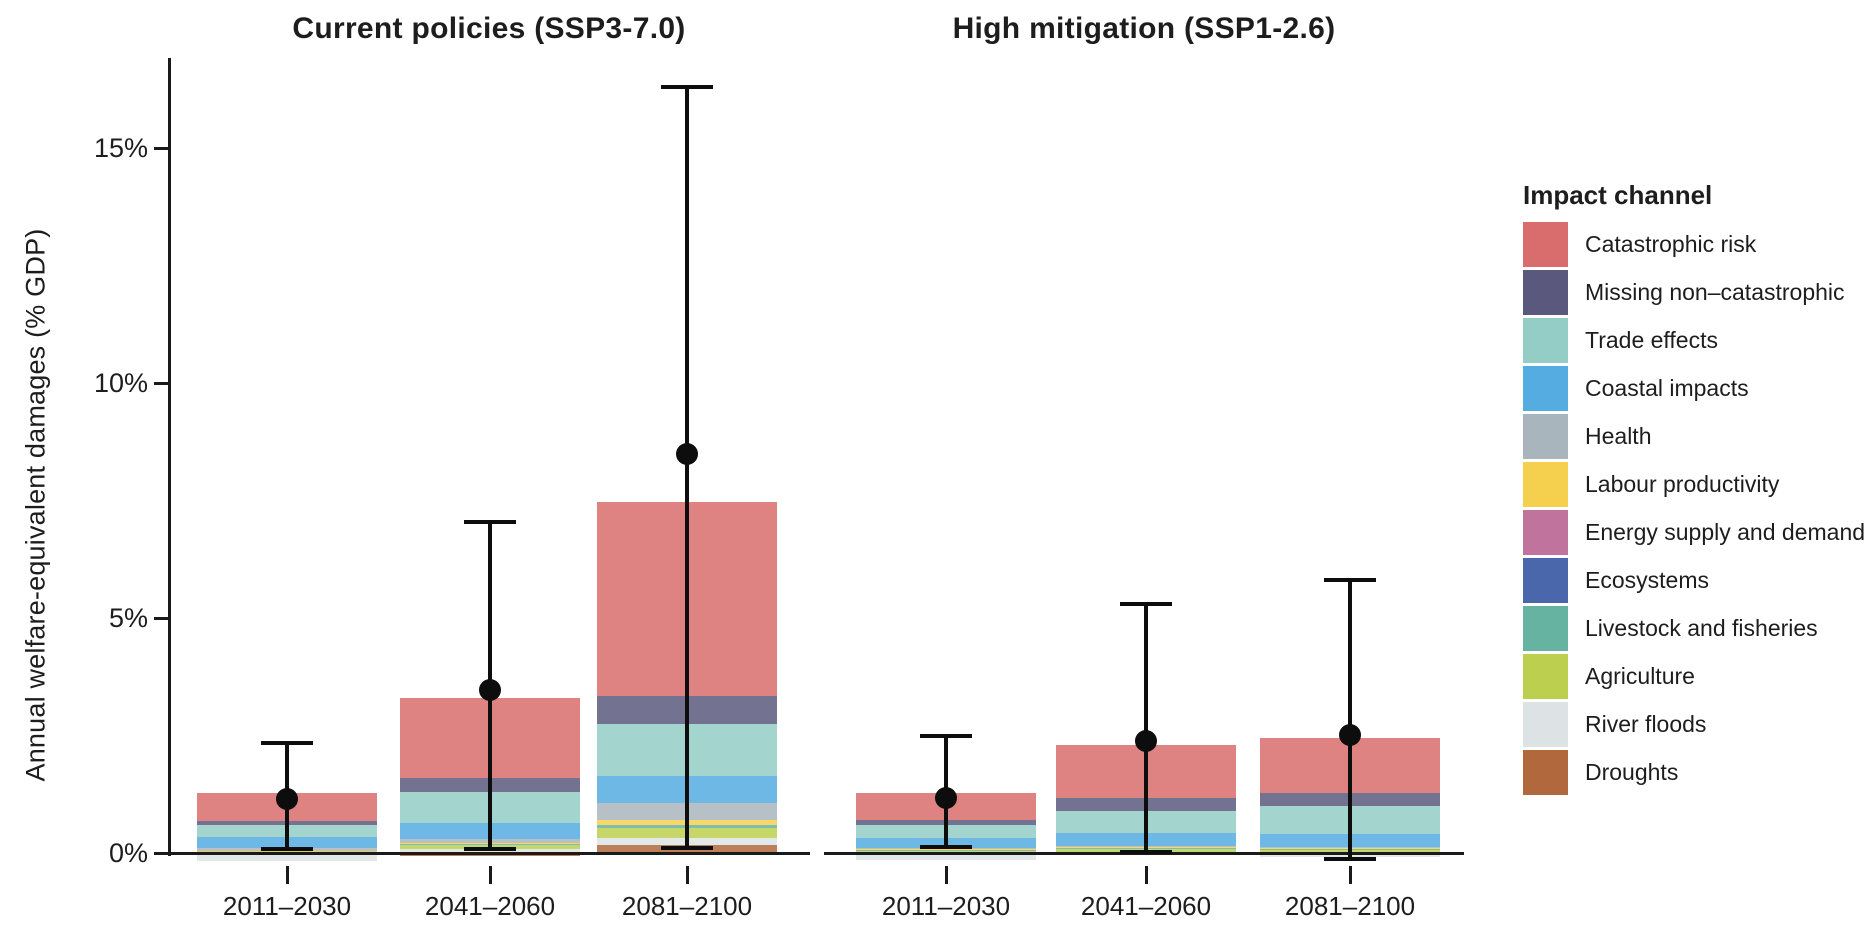 This screenshot has height=928, width=1870. Describe the element at coordinates (1725, 532) in the screenshot. I see `legend-label-energy: Energy supply and demand` at that location.